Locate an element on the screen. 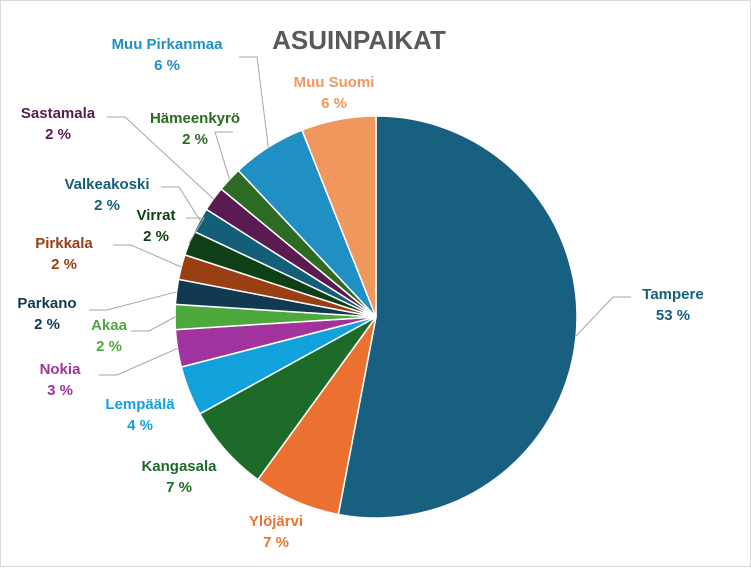 Image resolution: width=751 pixels, height=568 pixels. pie-slice-muu-suomi is located at coordinates (339, 216).